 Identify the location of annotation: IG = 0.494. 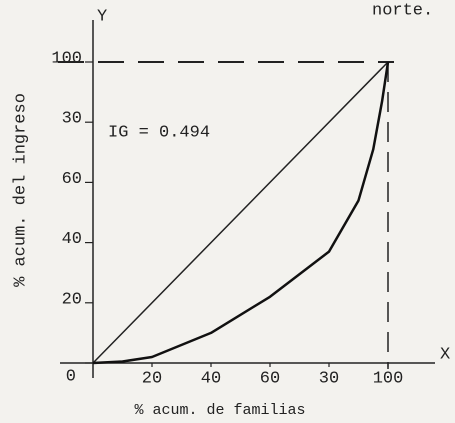
(159, 132).